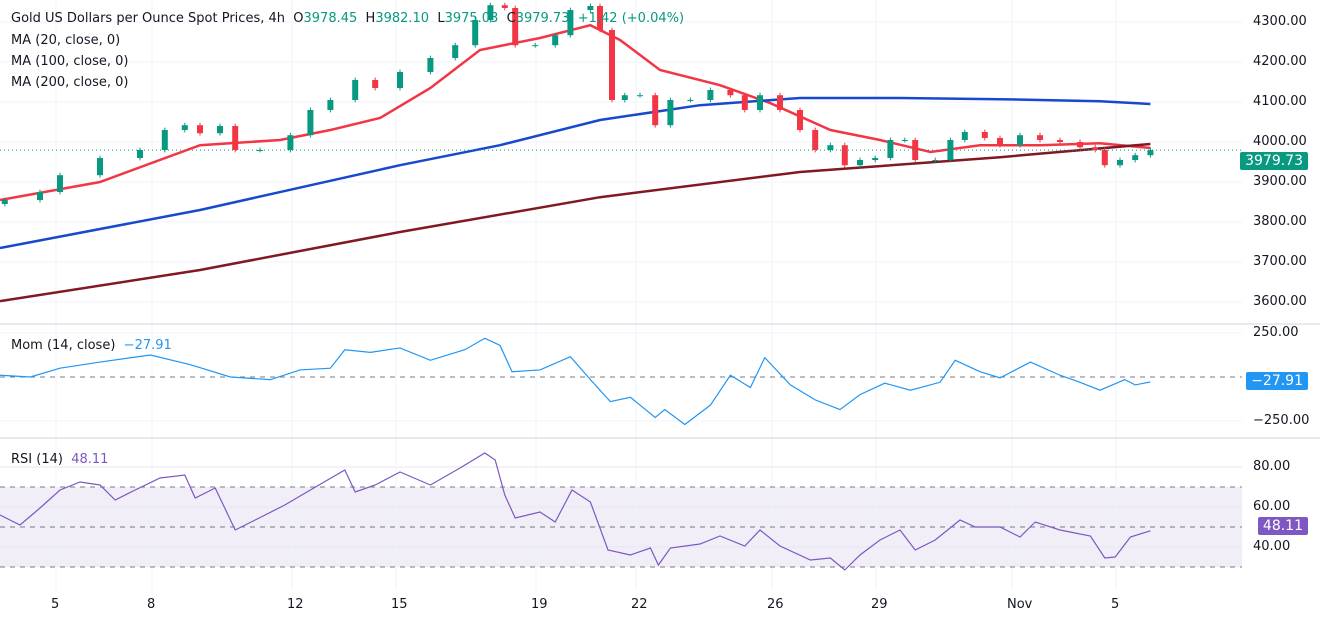 The height and width of the screenshot is (621, 1320). I want to click on rsi-axis-label: 80.00, so click(1272, 466).